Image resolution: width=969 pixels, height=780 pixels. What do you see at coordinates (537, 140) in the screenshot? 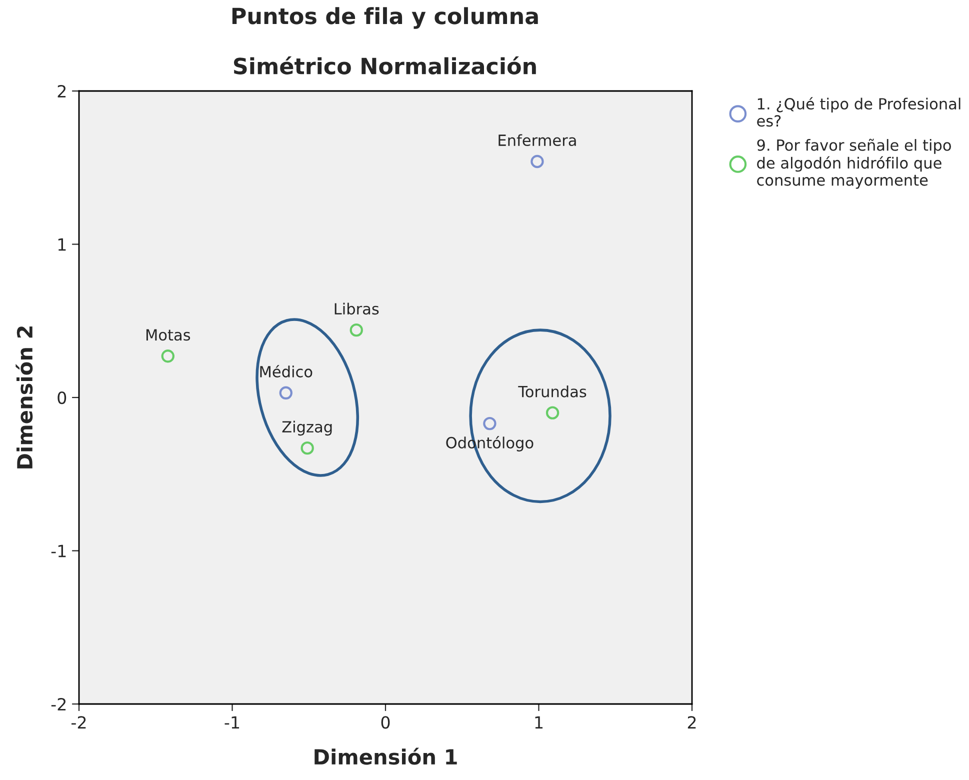
I see `annotation: Enfermera` at bounding box center [537, 140].